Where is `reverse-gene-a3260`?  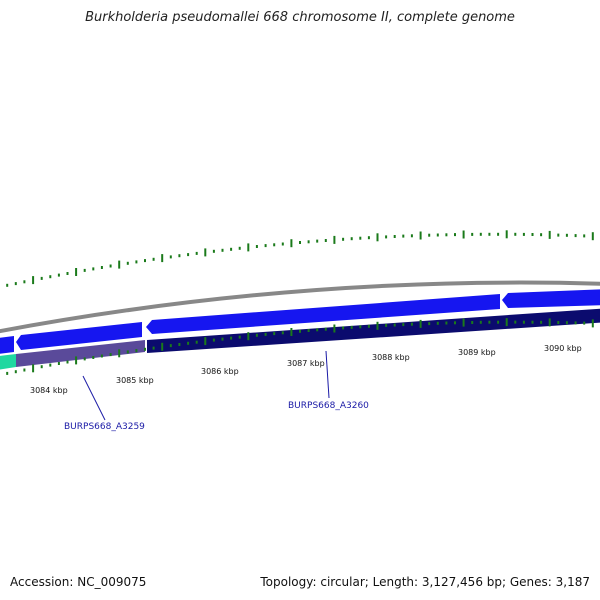
reverse-gene-a3260 is located at coordinates (373, 330).